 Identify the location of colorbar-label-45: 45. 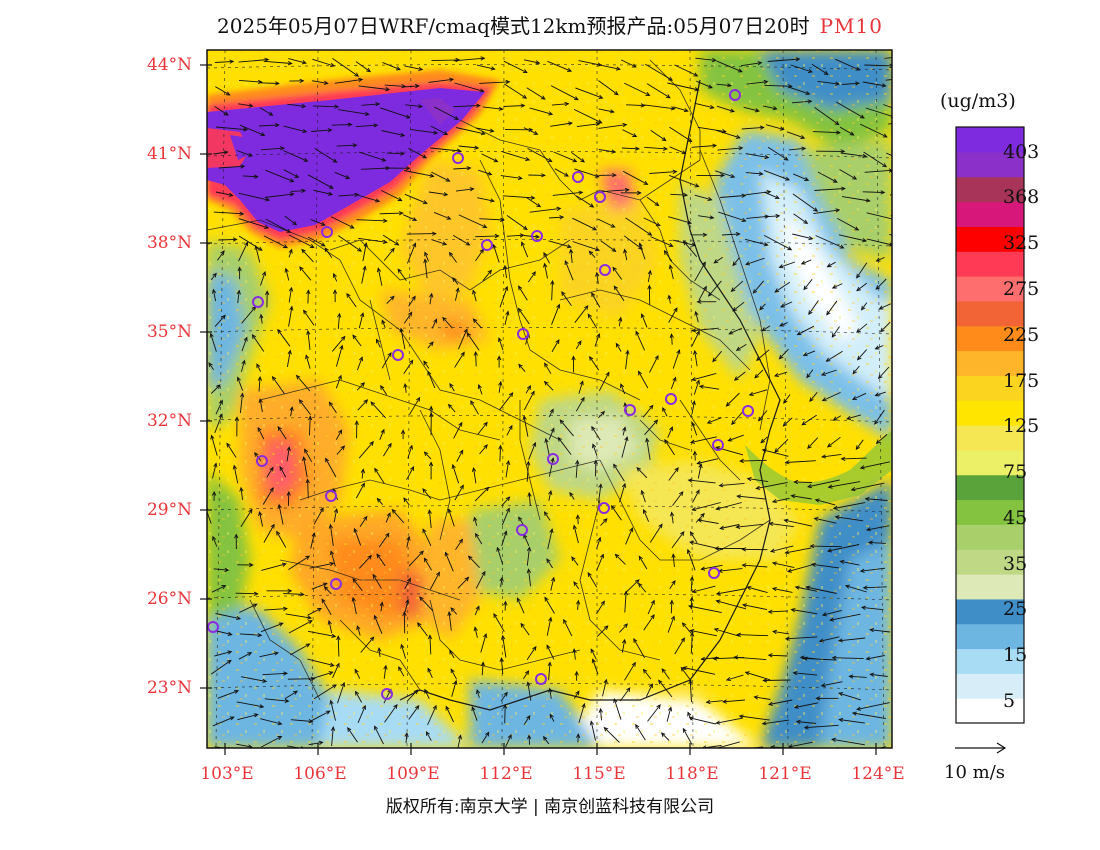
(1015, 518).